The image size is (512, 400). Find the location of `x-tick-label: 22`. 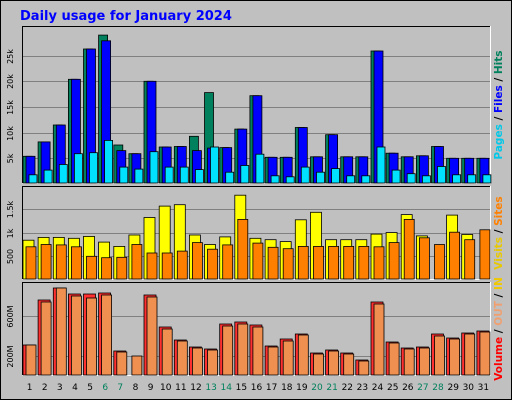

x-tick-label: 22 is located at coordinates (347, 388).